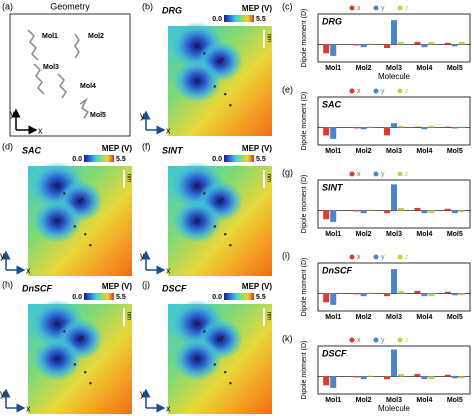 Image resolution: width=474 pixels, height=416 pixels. Describe the element at coordinates (172, 10) in the screenshot. I see `method-name: DRG` at that location.